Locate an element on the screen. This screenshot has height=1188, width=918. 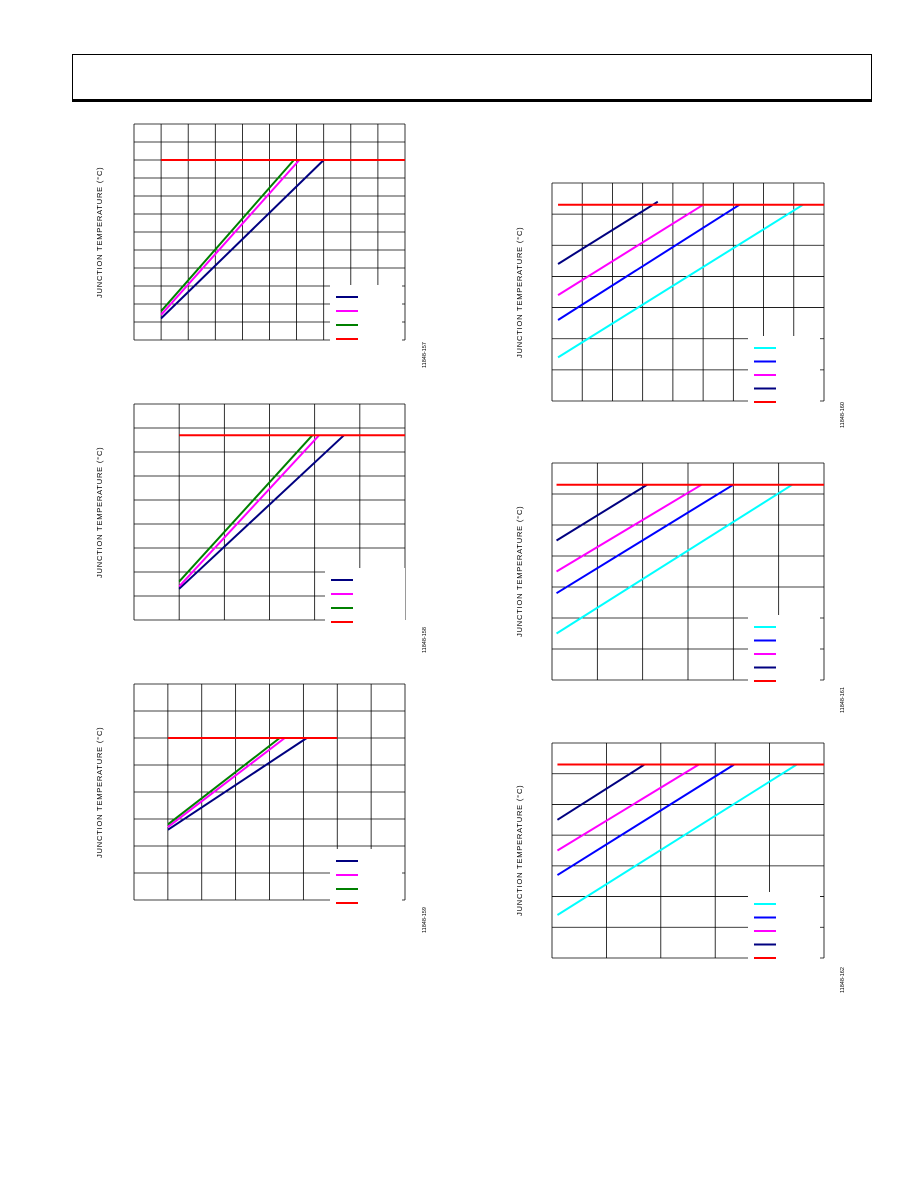
chart-fig2: JUNCTION TEMPERATURE (°C) 11848-158 is located at coordinates (262, 527).